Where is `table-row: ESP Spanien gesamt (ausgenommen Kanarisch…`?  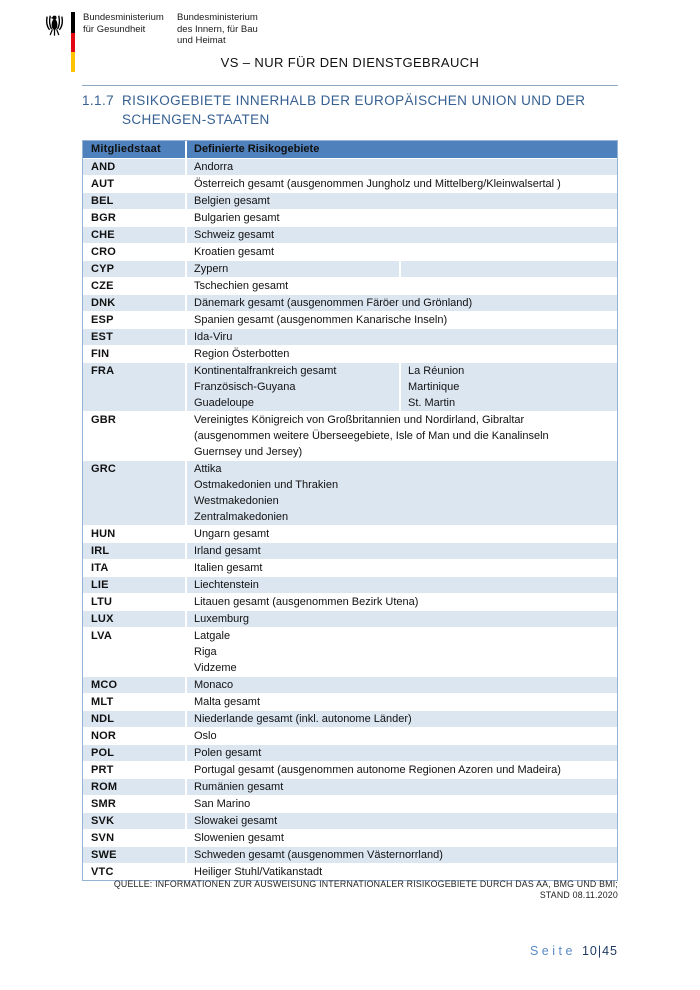 table-row: ESP Spanien gesamt (ausgenommen Kanarisch… is located at coordinates (350, 319).